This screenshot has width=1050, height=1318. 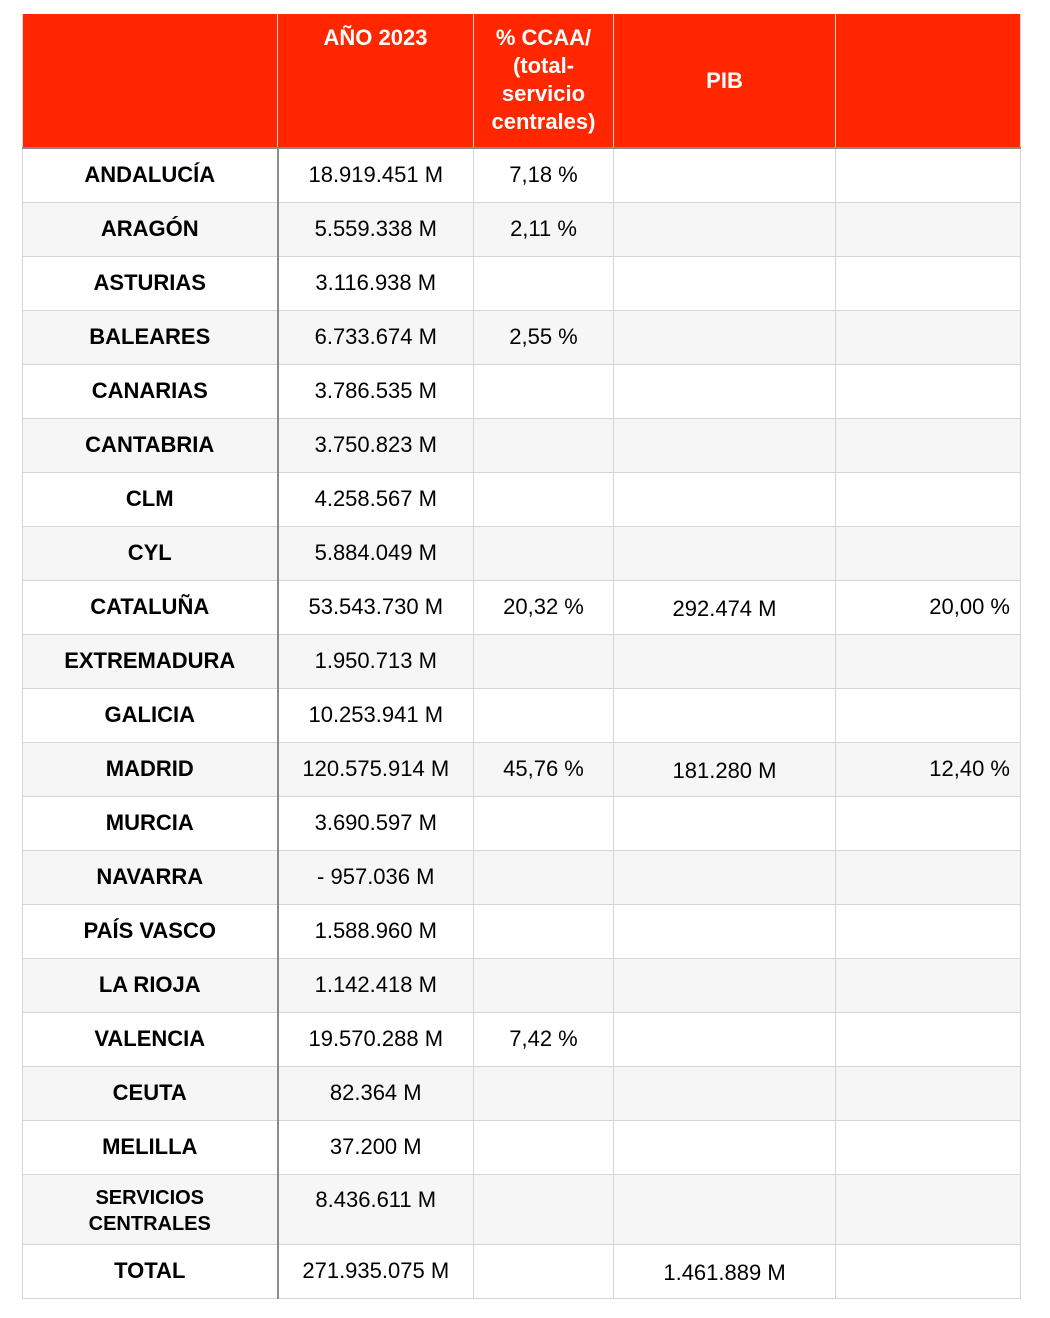 What do you see at coordinates (150, 931) in the screenshot?
I see `region-cell: PAÍS VASCO` at bounding box center [150, 931].